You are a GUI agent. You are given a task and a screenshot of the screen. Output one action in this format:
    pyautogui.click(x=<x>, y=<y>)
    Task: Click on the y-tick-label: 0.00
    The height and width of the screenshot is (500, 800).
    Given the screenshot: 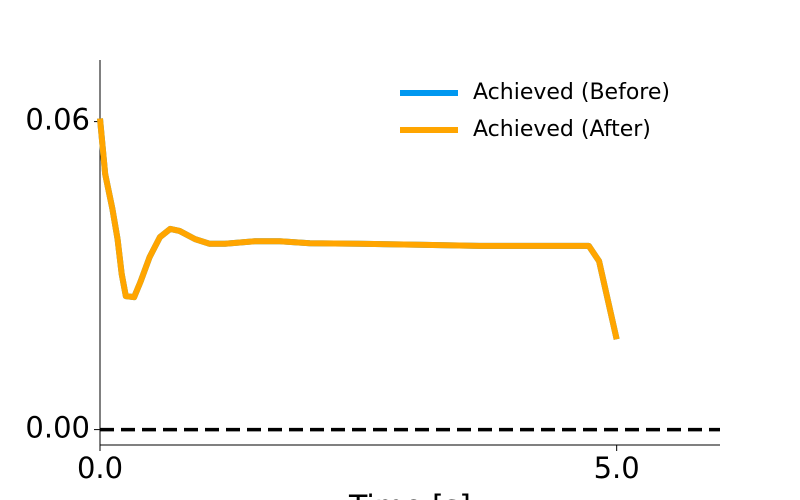 What is the action you would take?
    pyautogui.click(x=57, y=428)
    